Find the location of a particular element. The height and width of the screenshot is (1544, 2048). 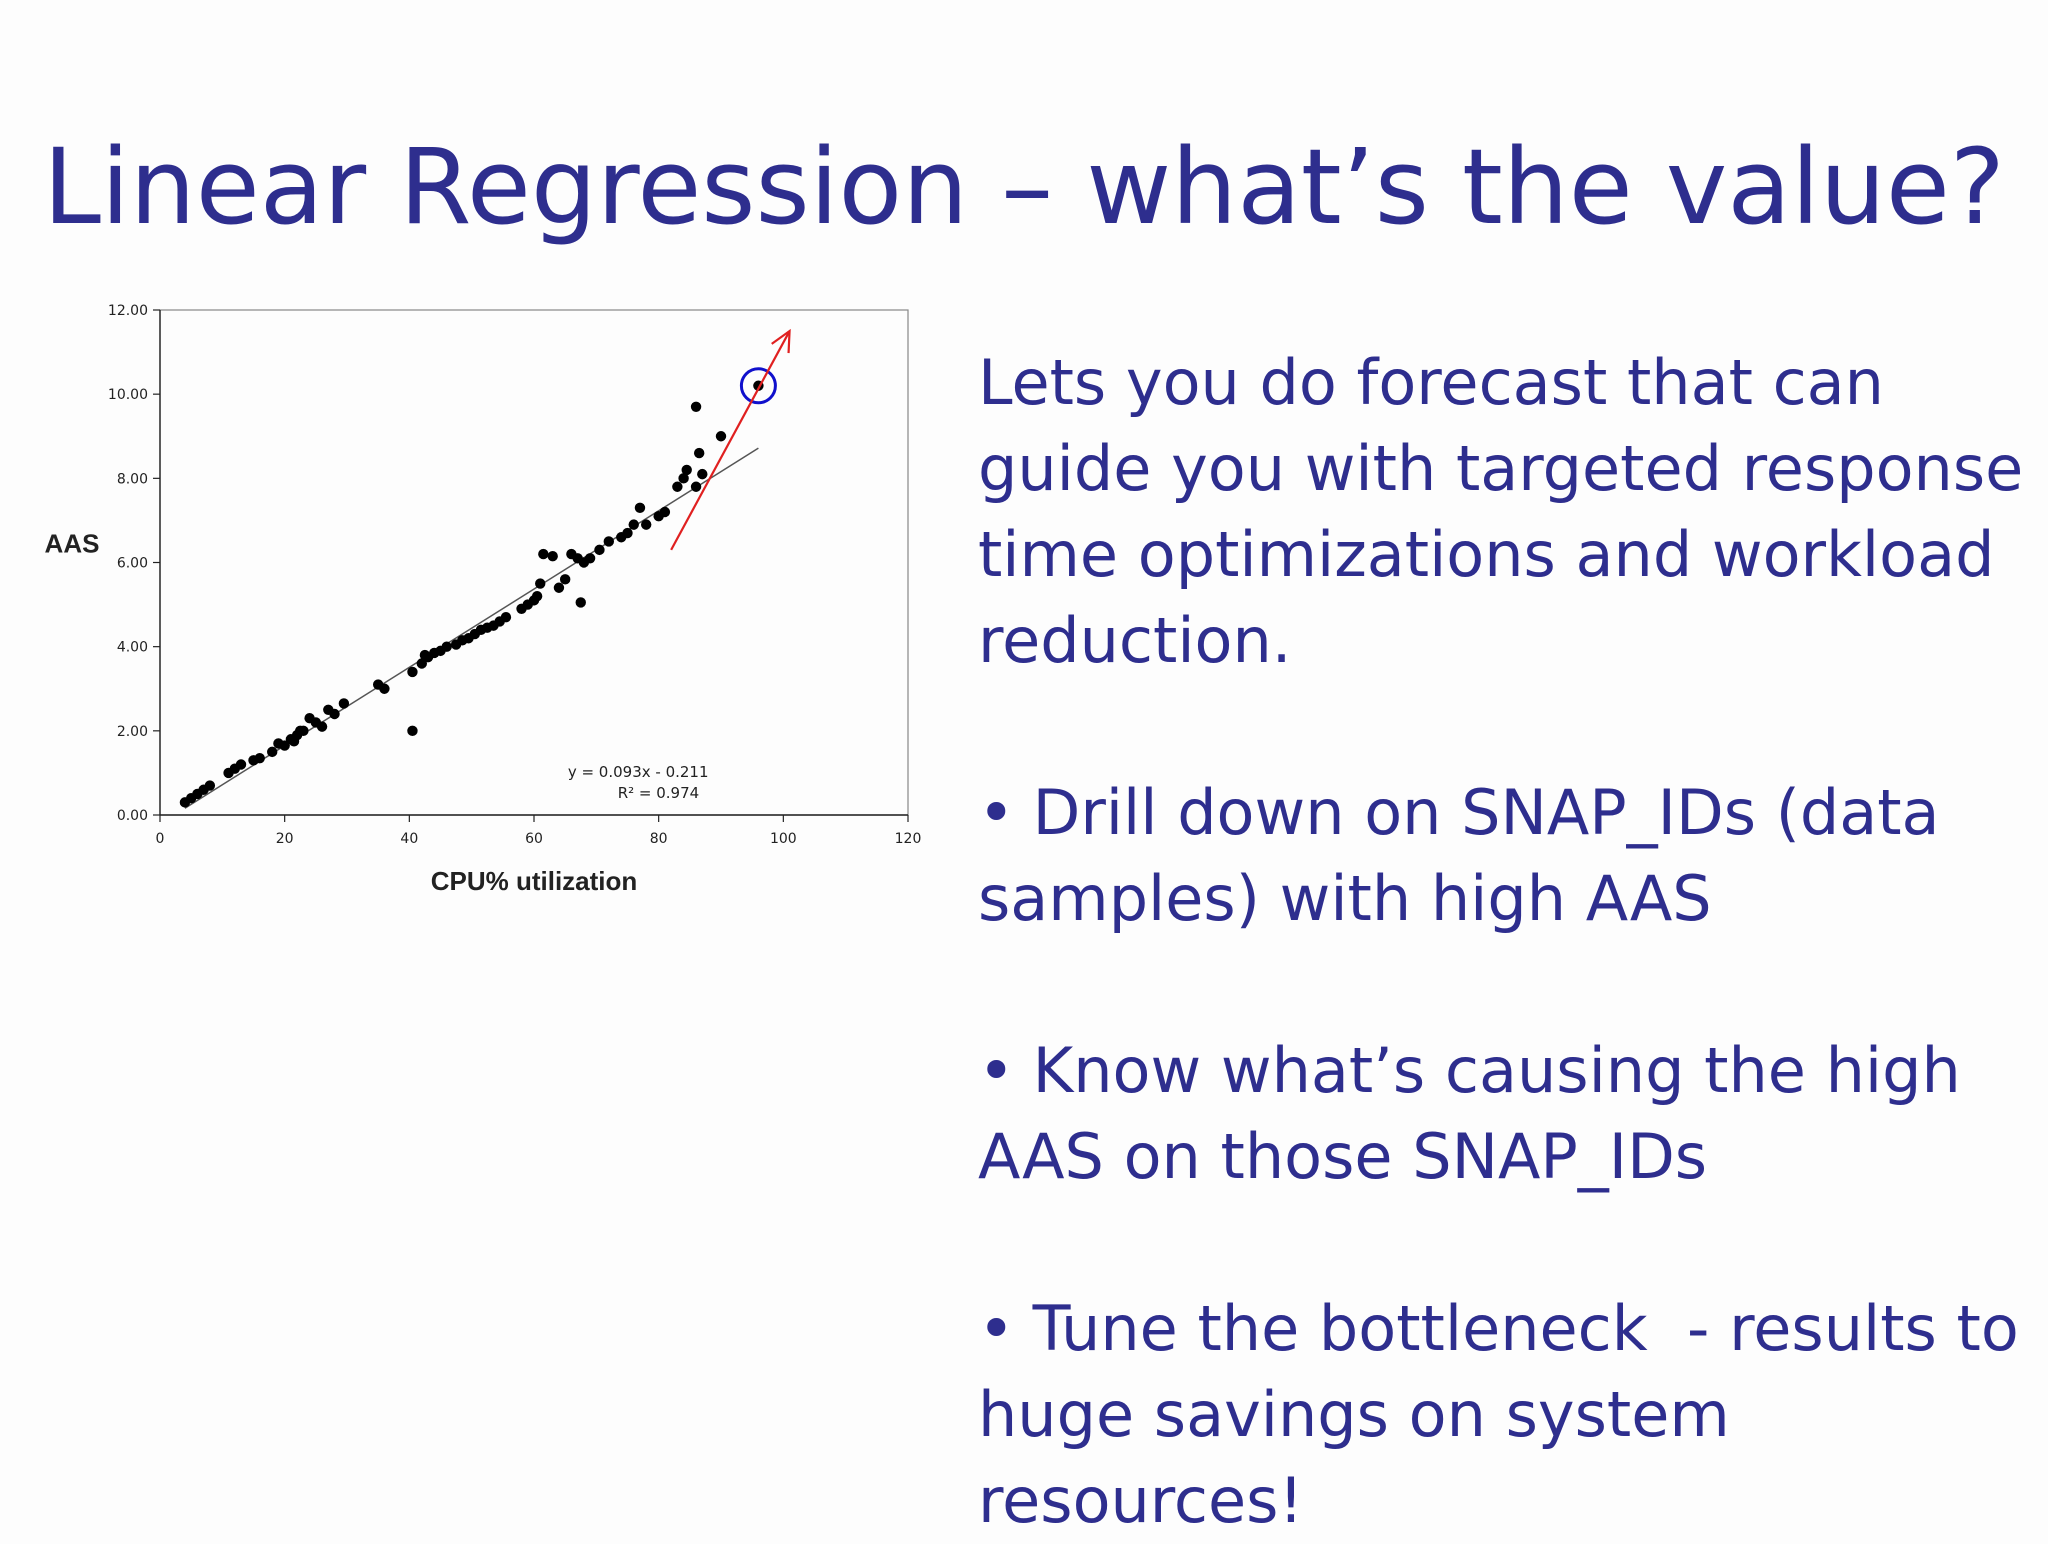

x-tick-label: 60 is located at coordinates (534, 839).